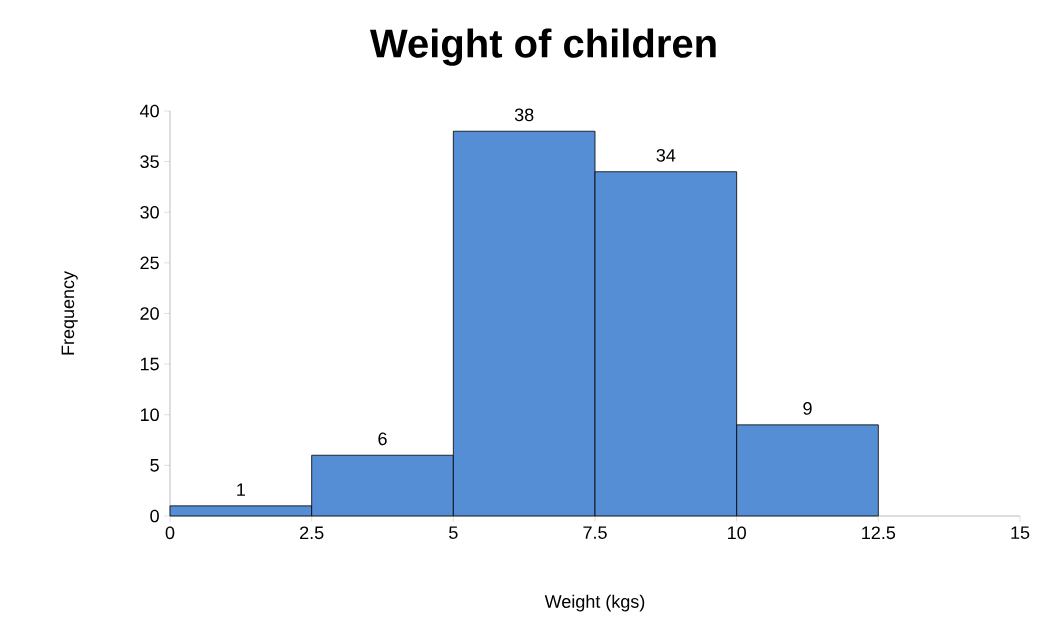 This screenshot has width=1060, height=639. I want to click on y-tick-label: 5, so click(154, 465).